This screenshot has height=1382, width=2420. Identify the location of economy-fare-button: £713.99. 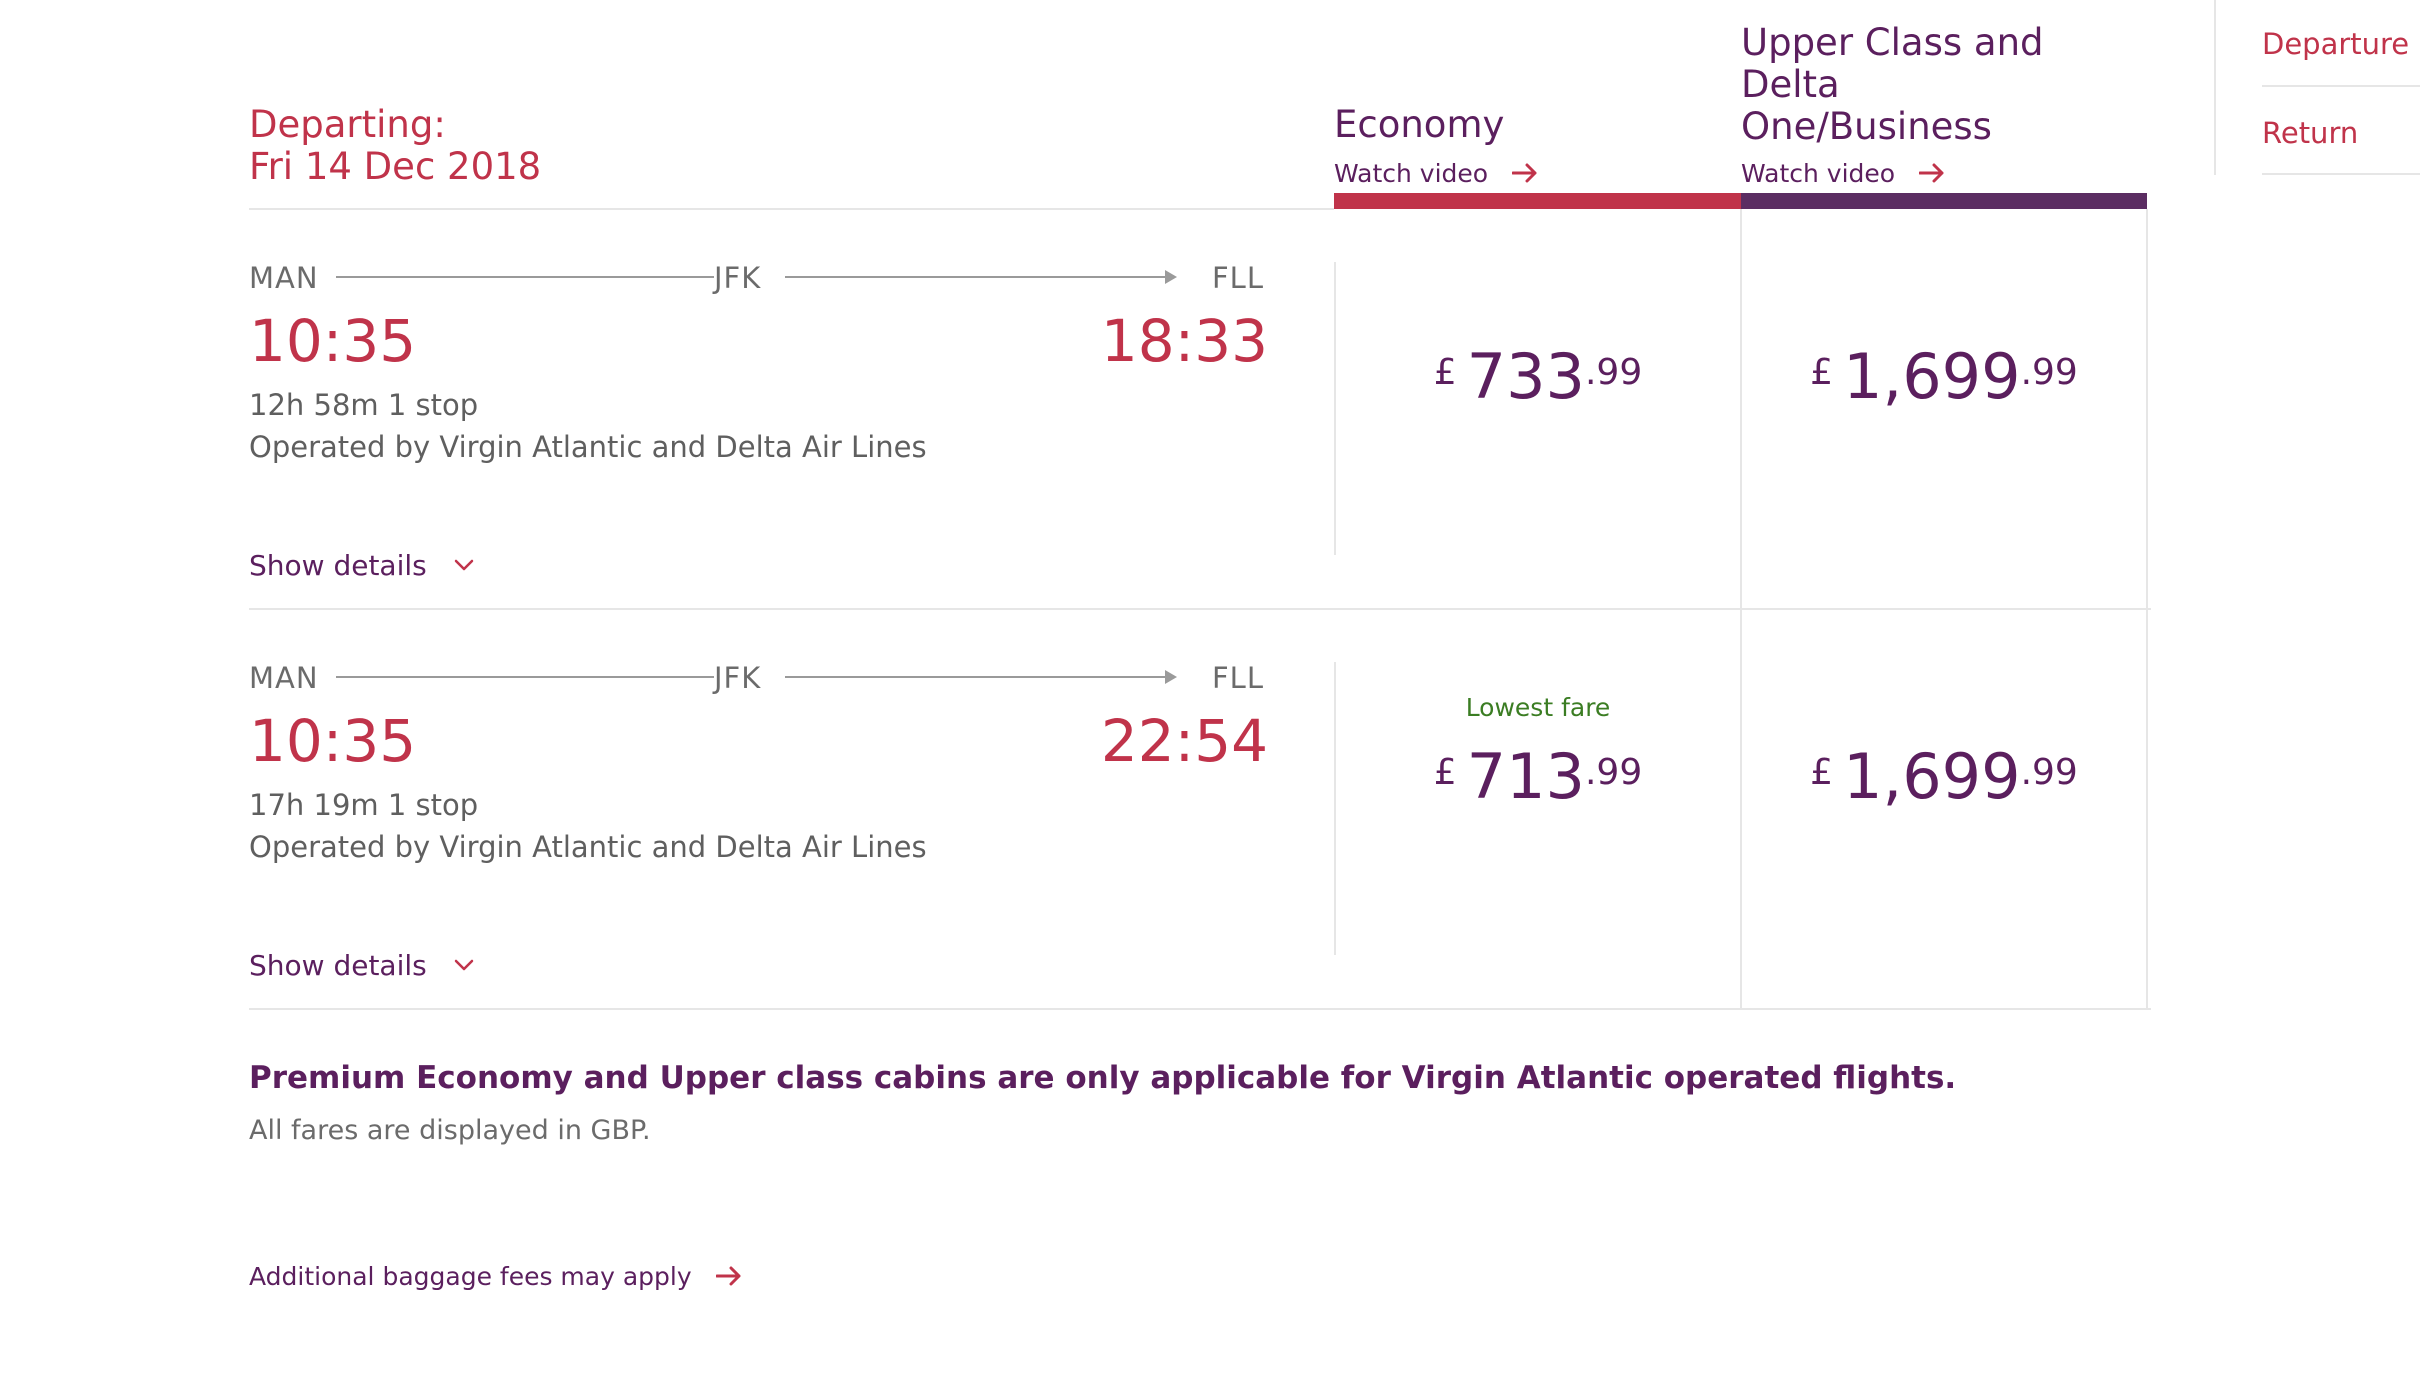
(1538, 776).